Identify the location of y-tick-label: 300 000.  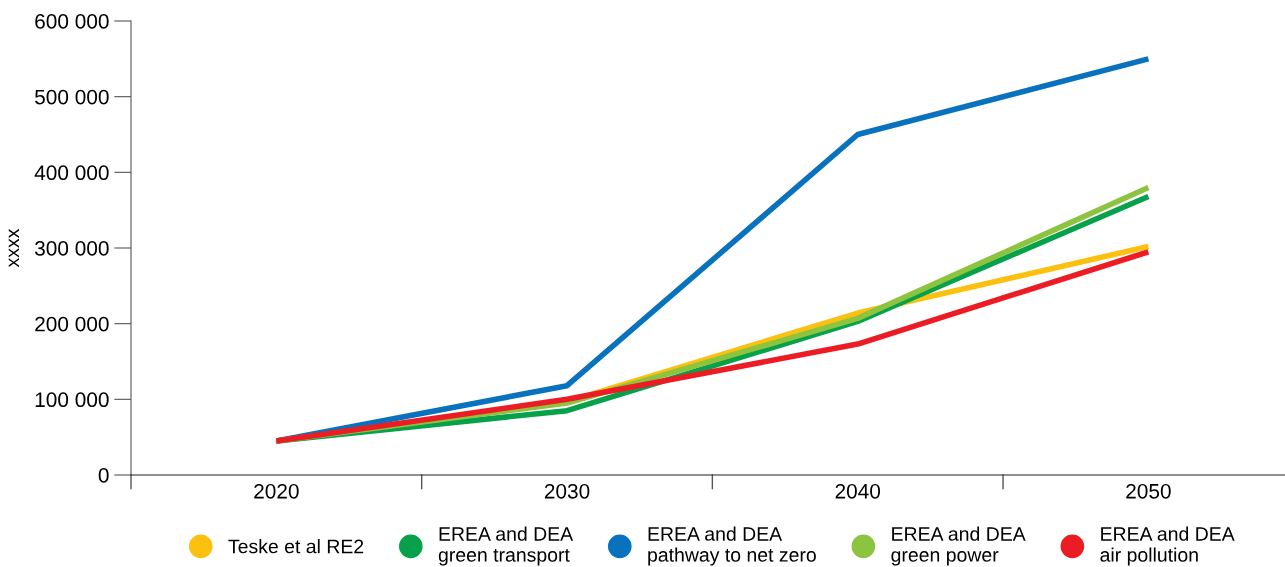
(71, 248).